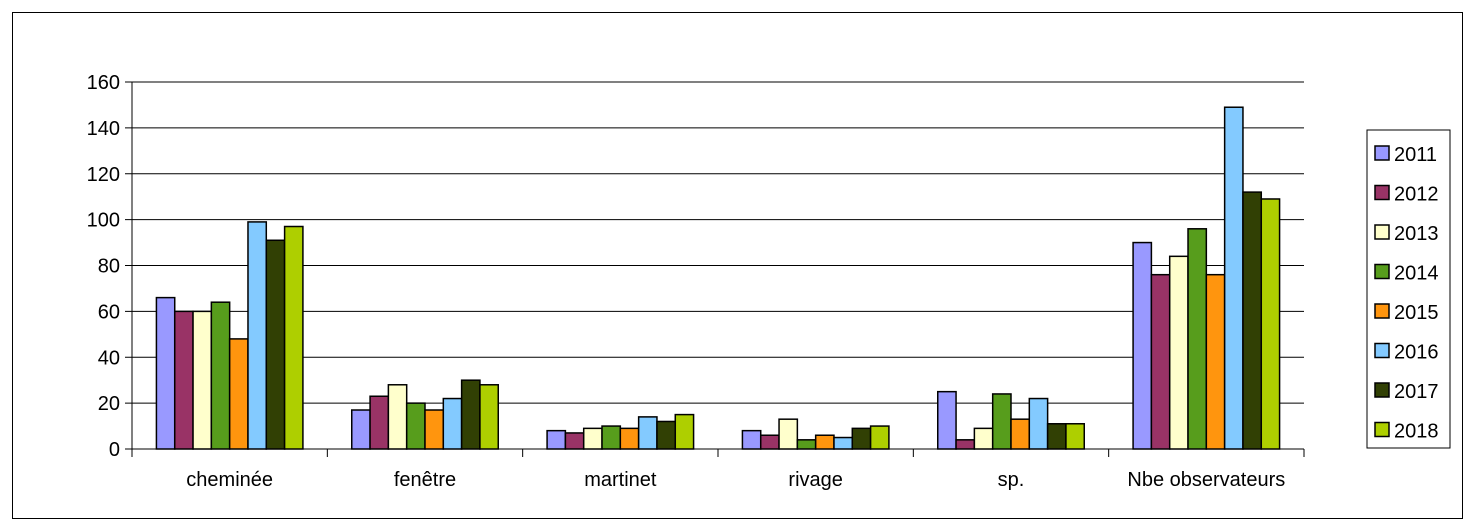  What do you see at coordinates (103, 175) in the screenshot?
I see `y-tick-label: 120` at bounding box center [103, 175].